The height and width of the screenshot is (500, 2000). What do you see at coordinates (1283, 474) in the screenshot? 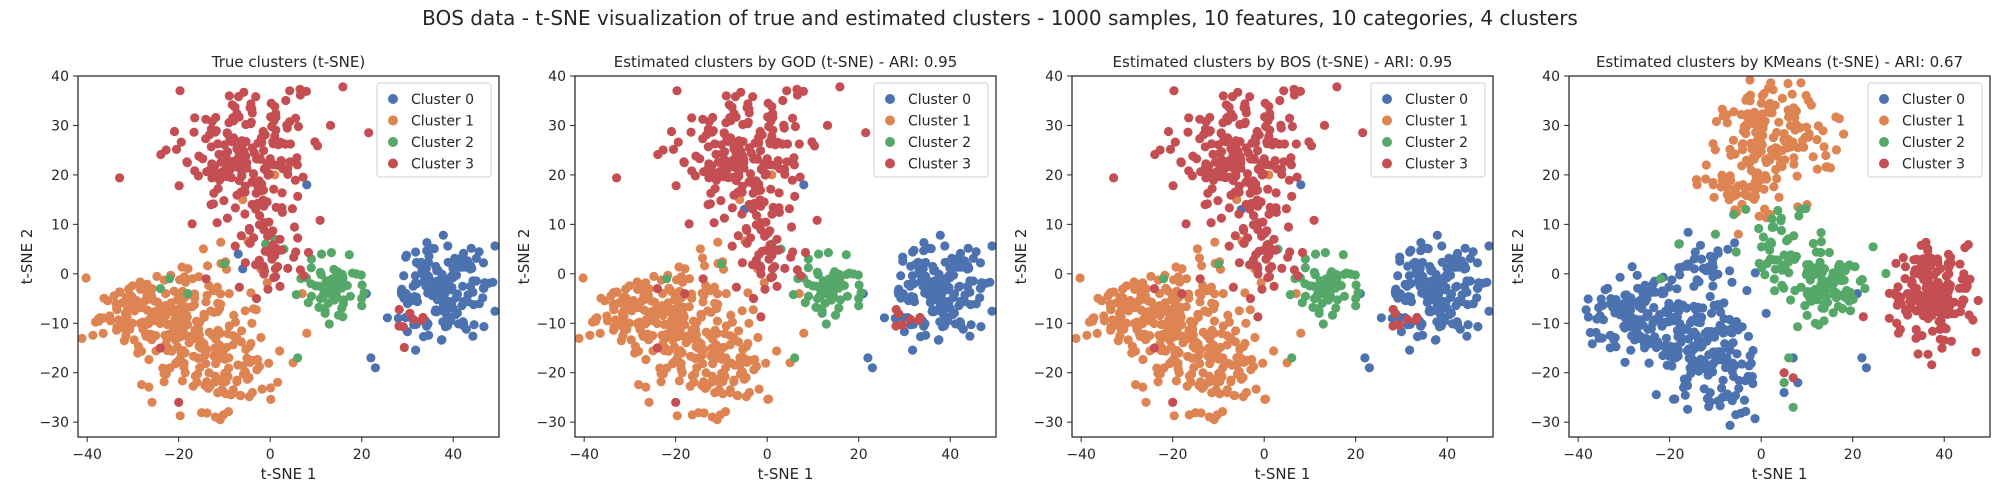
I see `x-axis-label: t-SNE 1` at bounding box center [1283, 474].